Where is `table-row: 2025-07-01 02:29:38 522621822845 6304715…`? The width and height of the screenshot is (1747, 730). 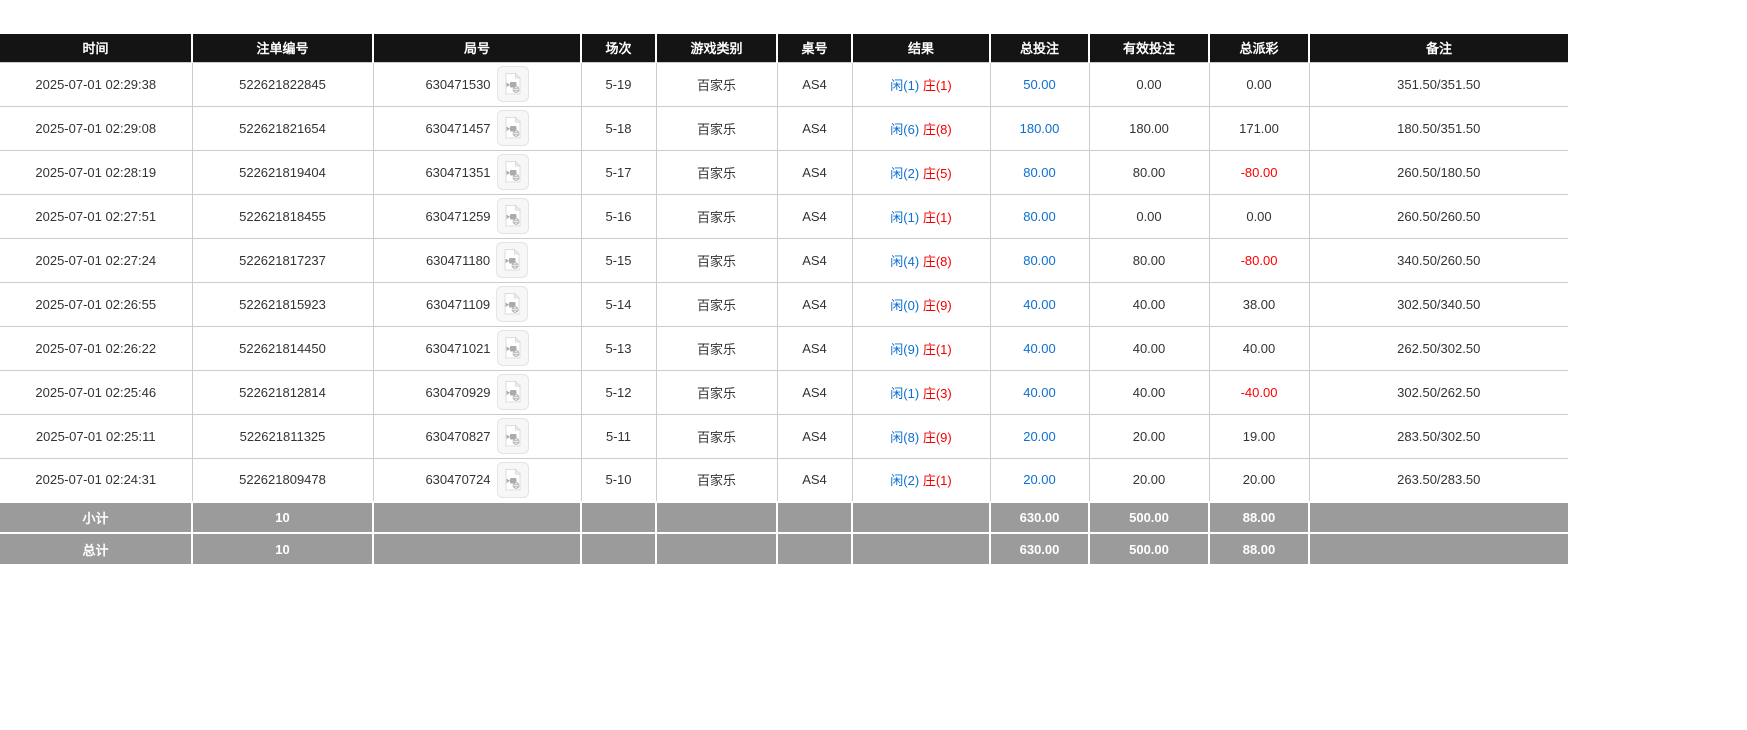
table-row: 2025-07-01 02:29:38 522621822845 6304715… is located at coordinates (784, 84).